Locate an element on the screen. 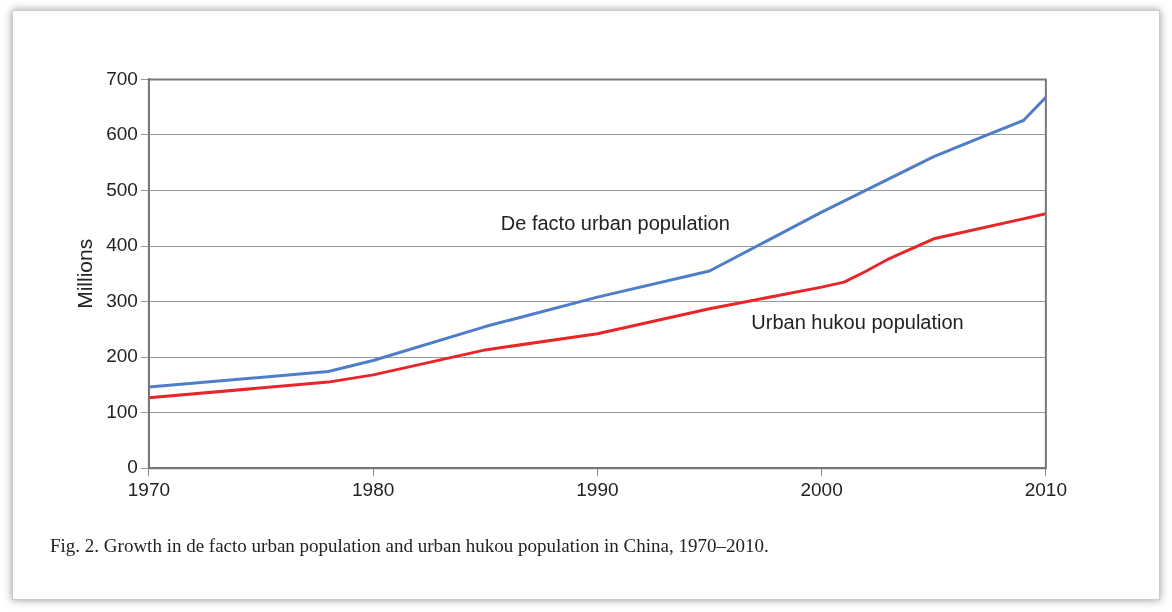  y-tick-label: 100 is located at coordinates (122, 411).